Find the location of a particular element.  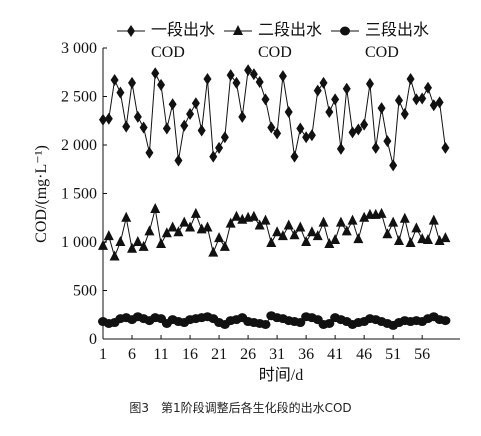

y-tick-label: 500 is located at coordinates (85, 291).